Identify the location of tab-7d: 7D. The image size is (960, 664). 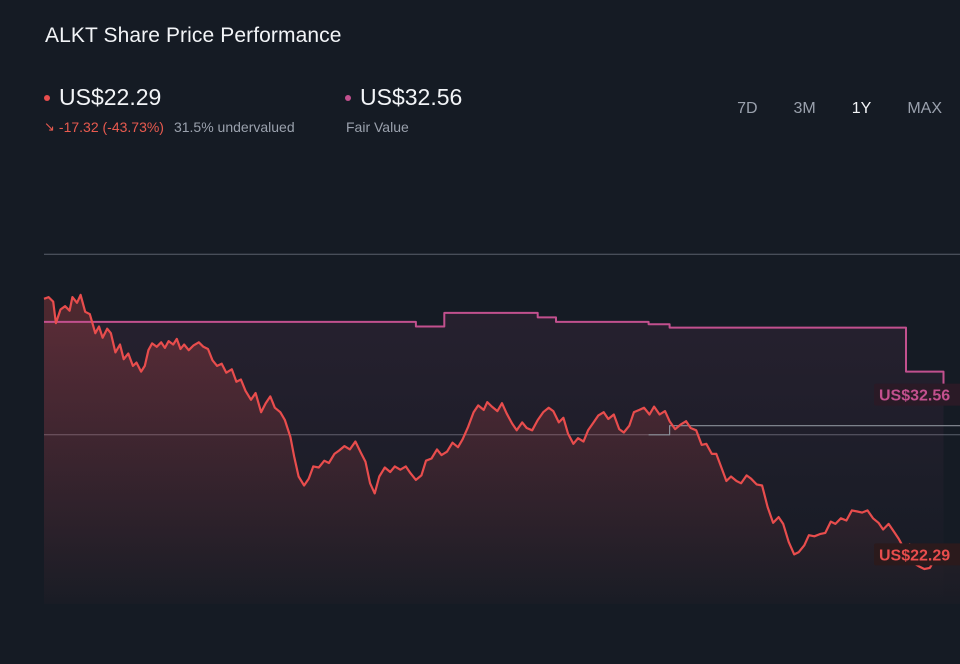
(747, 108).